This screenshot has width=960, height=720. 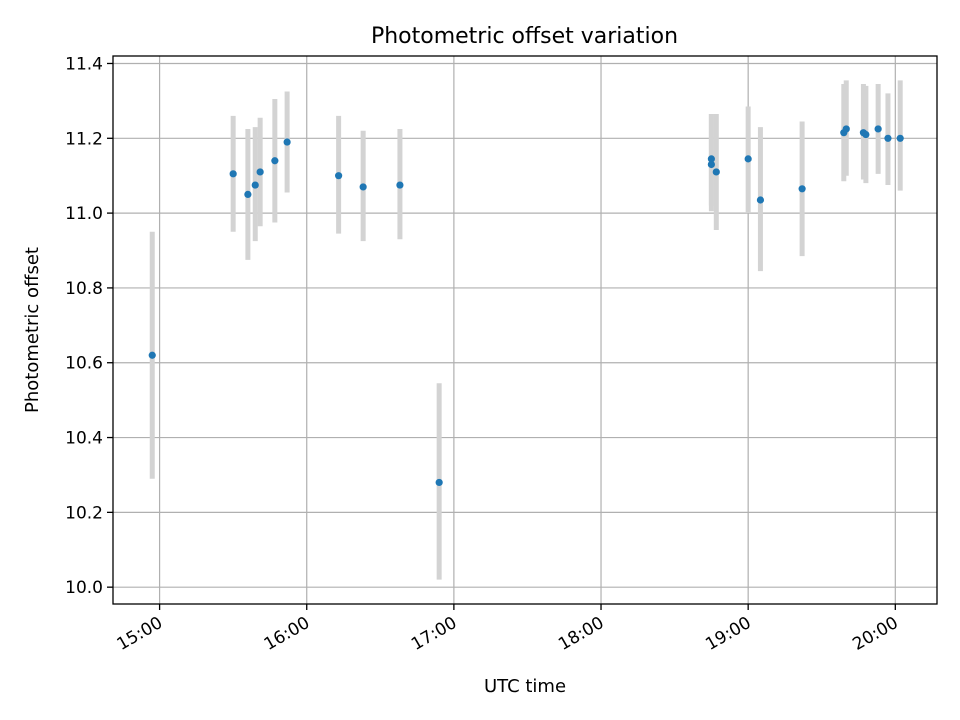 I want to click on x-axis-ticks: 15:00 16:00 17:00 18:00 19:00 20:00, so click(x=508, y=629).